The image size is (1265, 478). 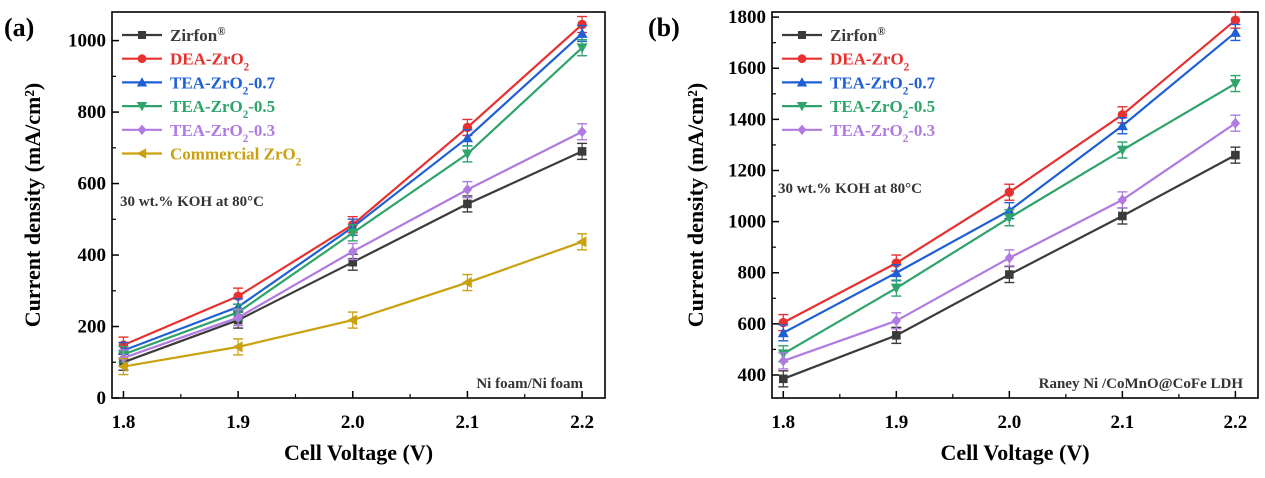 What do you see at coordinates (850, 189) in the screenshot?
I see `annotation: 30 wt.% KOH at 80°C` at bounding box center [850, 189].